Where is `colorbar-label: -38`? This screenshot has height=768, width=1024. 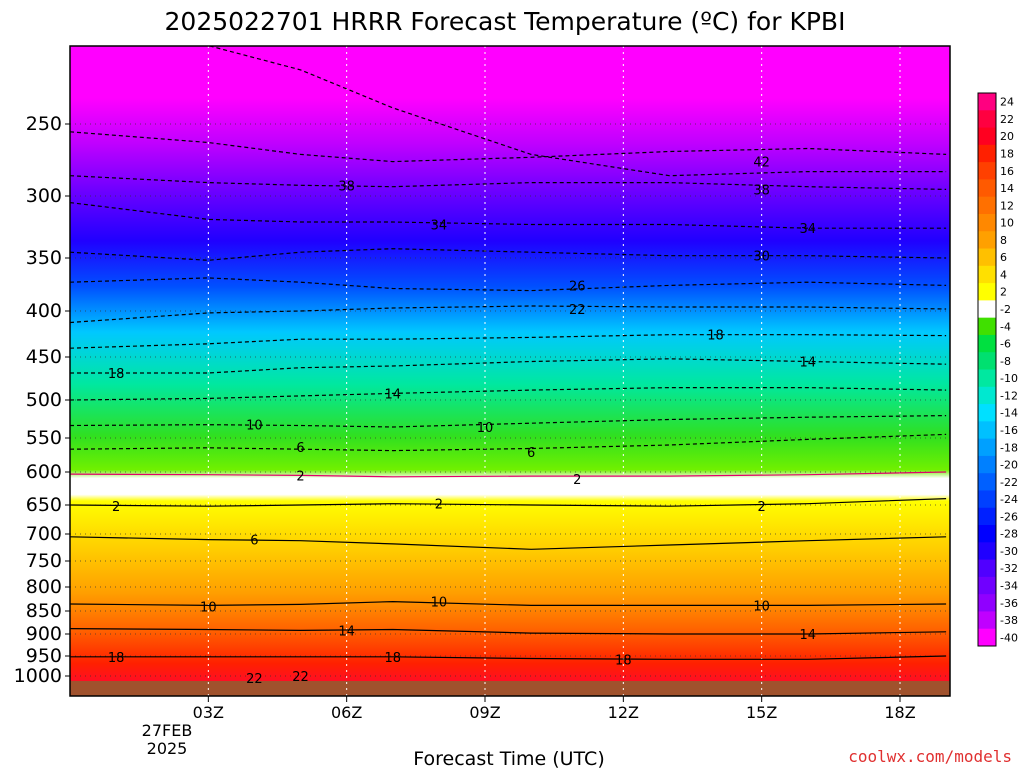 colorbar-label: -38 is located at coordinates (1009, 620).